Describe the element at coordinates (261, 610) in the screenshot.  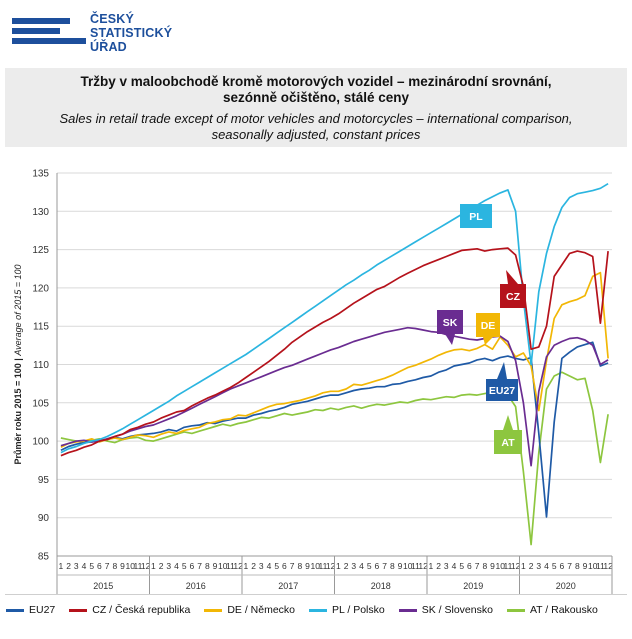
I see `legend-label: DE / Německo` at that location.